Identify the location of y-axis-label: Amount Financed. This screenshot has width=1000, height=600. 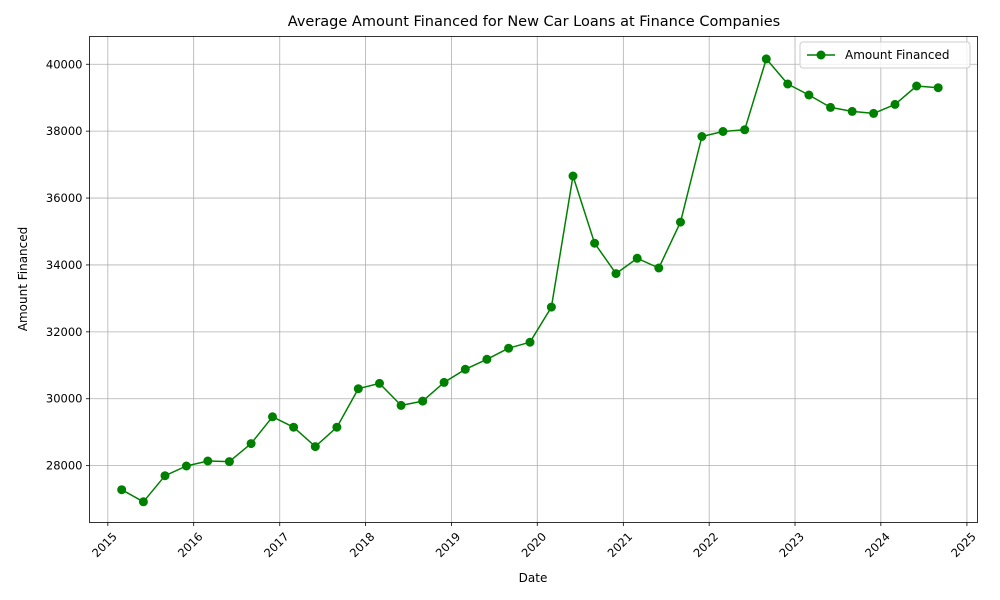
(23, 279).